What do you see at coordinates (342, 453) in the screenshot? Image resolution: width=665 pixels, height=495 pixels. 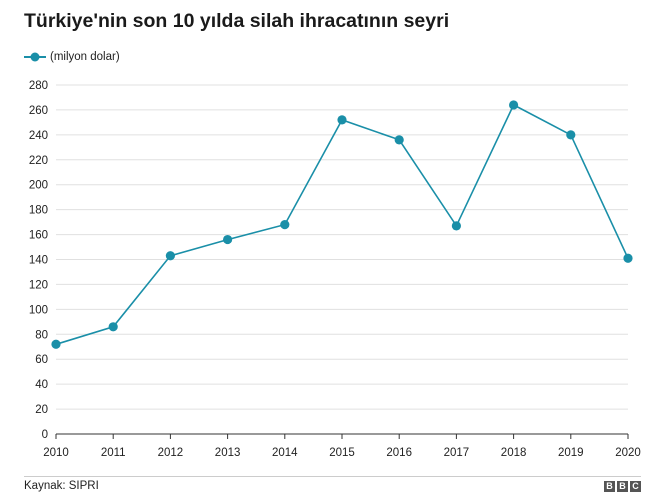 I see `x-tick-label: 2015` at bounding box center [342, 453].